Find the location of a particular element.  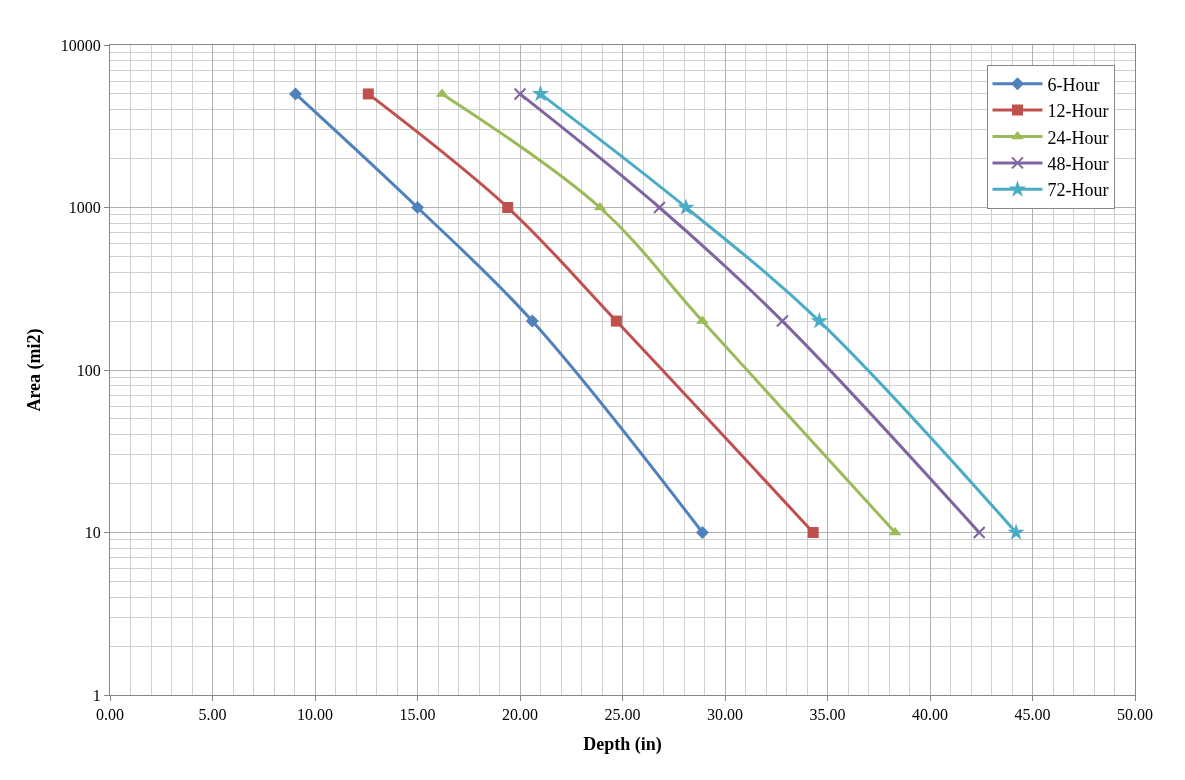

x-tick-label: 35.00 is located at coordinates (827, 715).